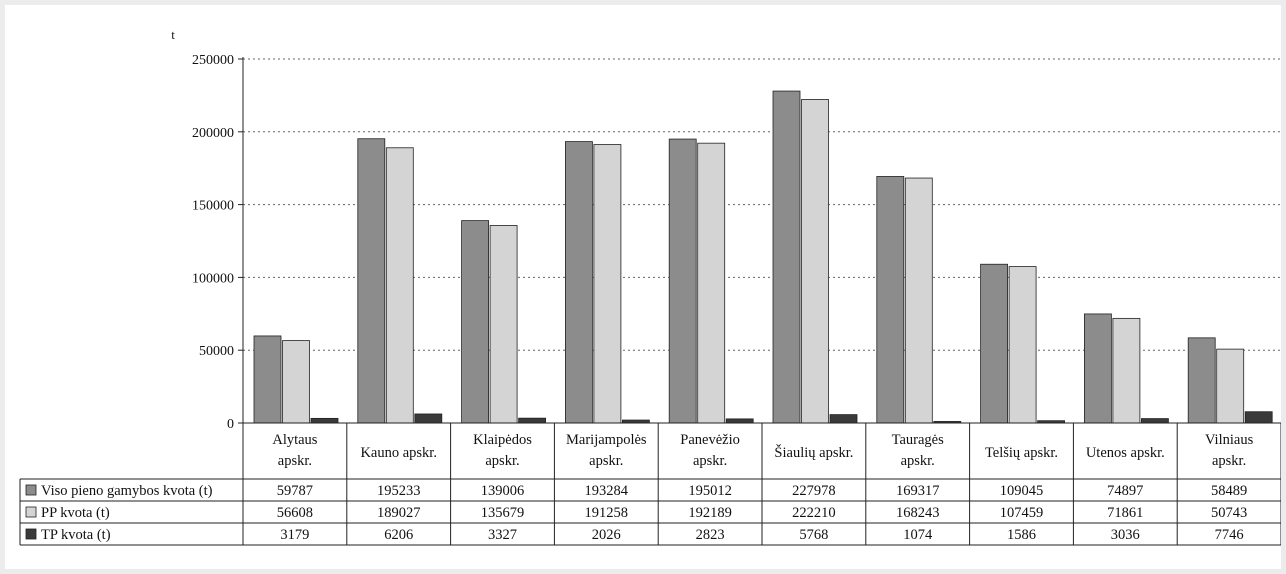  What do you see at coordinates (815, 261) in the screenshot?
I see `bar-s1-c5` at bounding box center [815, 261].